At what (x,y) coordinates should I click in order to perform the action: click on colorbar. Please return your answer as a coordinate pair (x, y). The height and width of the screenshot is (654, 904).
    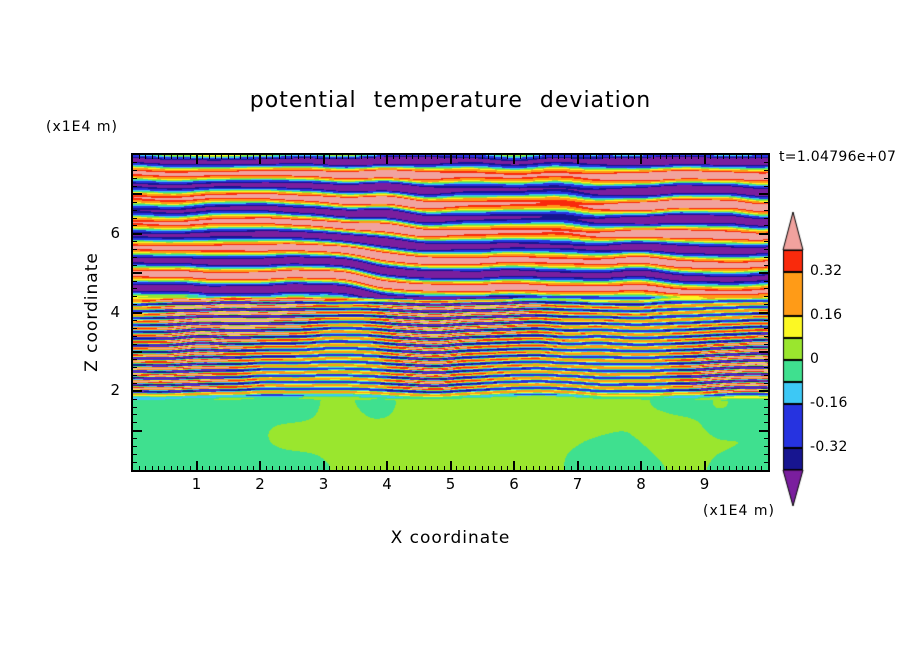
    Looking at the image, I should click on (793, 360).